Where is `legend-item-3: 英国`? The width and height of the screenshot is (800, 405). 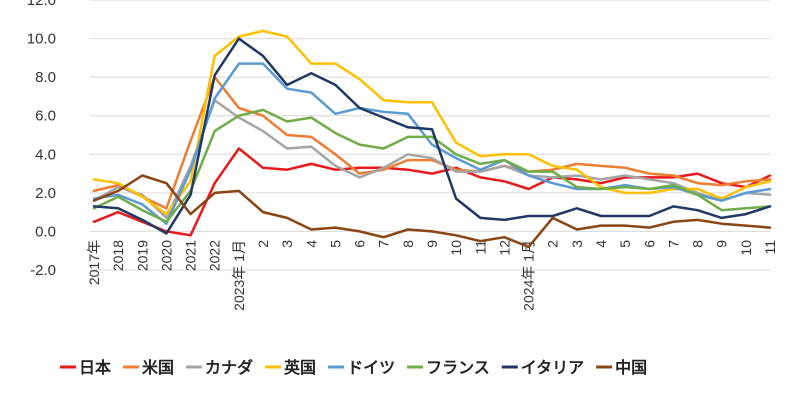
legend-item-3: 英国 is located at coordinates (290, 367).